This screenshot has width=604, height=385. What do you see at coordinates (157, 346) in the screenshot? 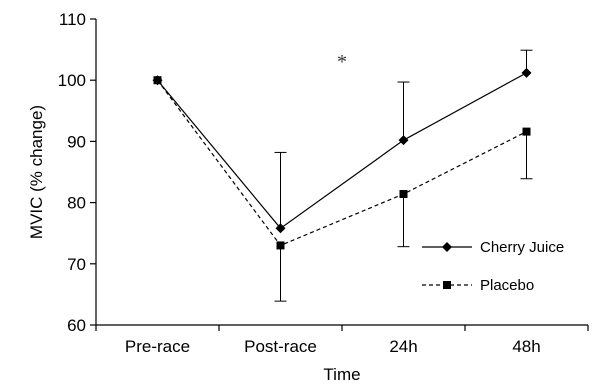
I see `x-tick-label: Pre-race` at bounding box center [157, 346].